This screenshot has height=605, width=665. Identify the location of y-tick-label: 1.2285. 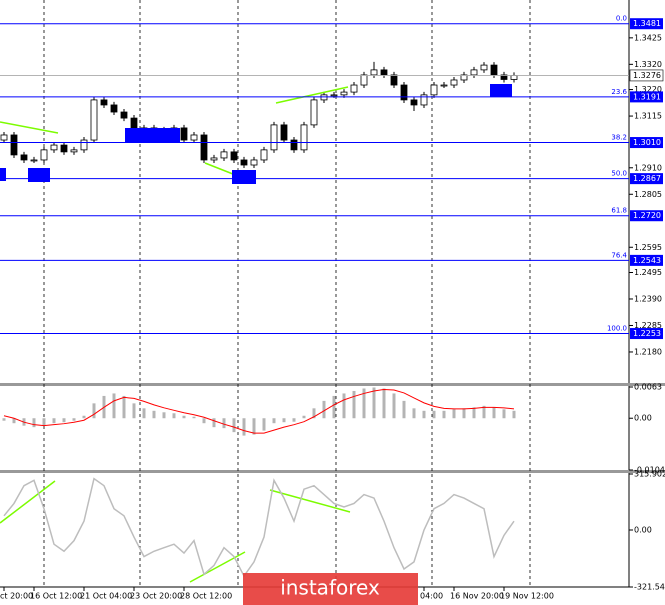
(648, 325).